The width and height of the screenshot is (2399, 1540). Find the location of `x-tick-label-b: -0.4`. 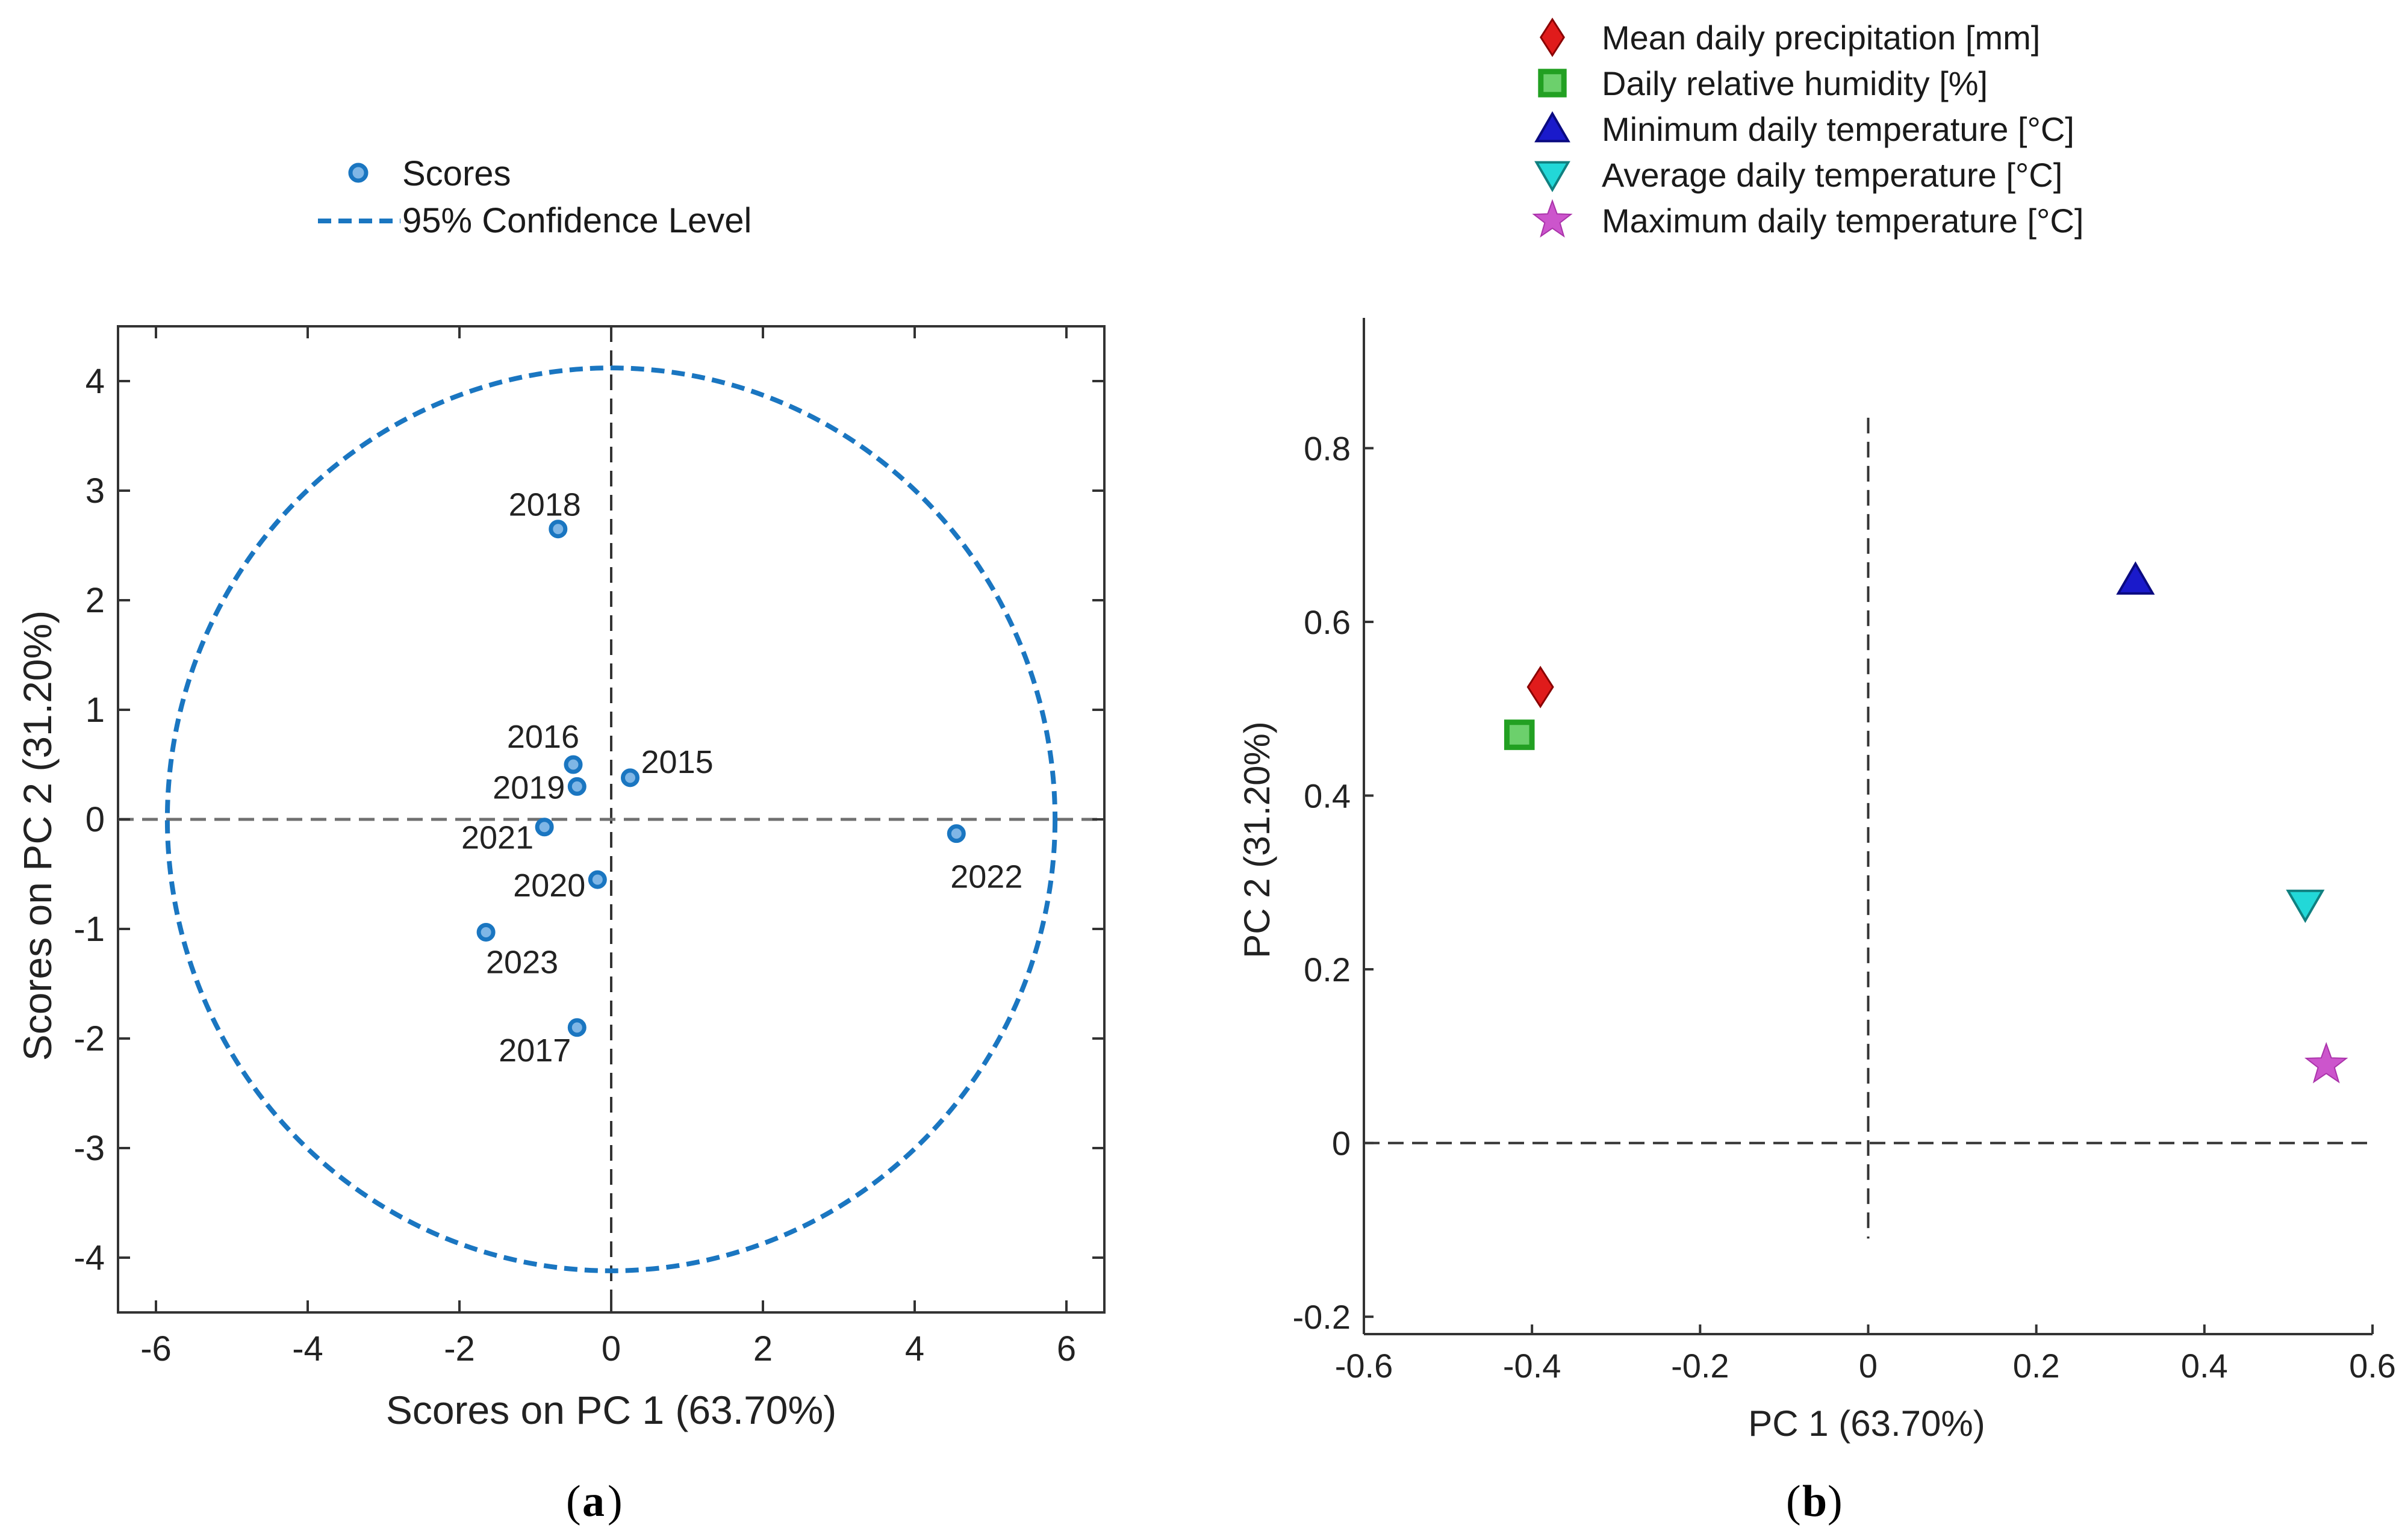

x-tick-label-b: -0.4 is located at coordinates (1532, 1366).